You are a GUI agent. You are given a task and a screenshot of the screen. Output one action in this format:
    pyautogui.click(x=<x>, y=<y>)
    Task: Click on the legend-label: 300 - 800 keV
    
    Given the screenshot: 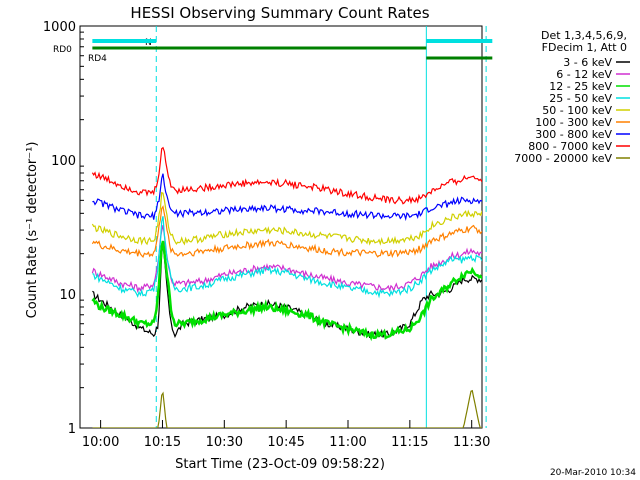 What is the action you would take?
    pyautogui.click(x=573, y=134)
    